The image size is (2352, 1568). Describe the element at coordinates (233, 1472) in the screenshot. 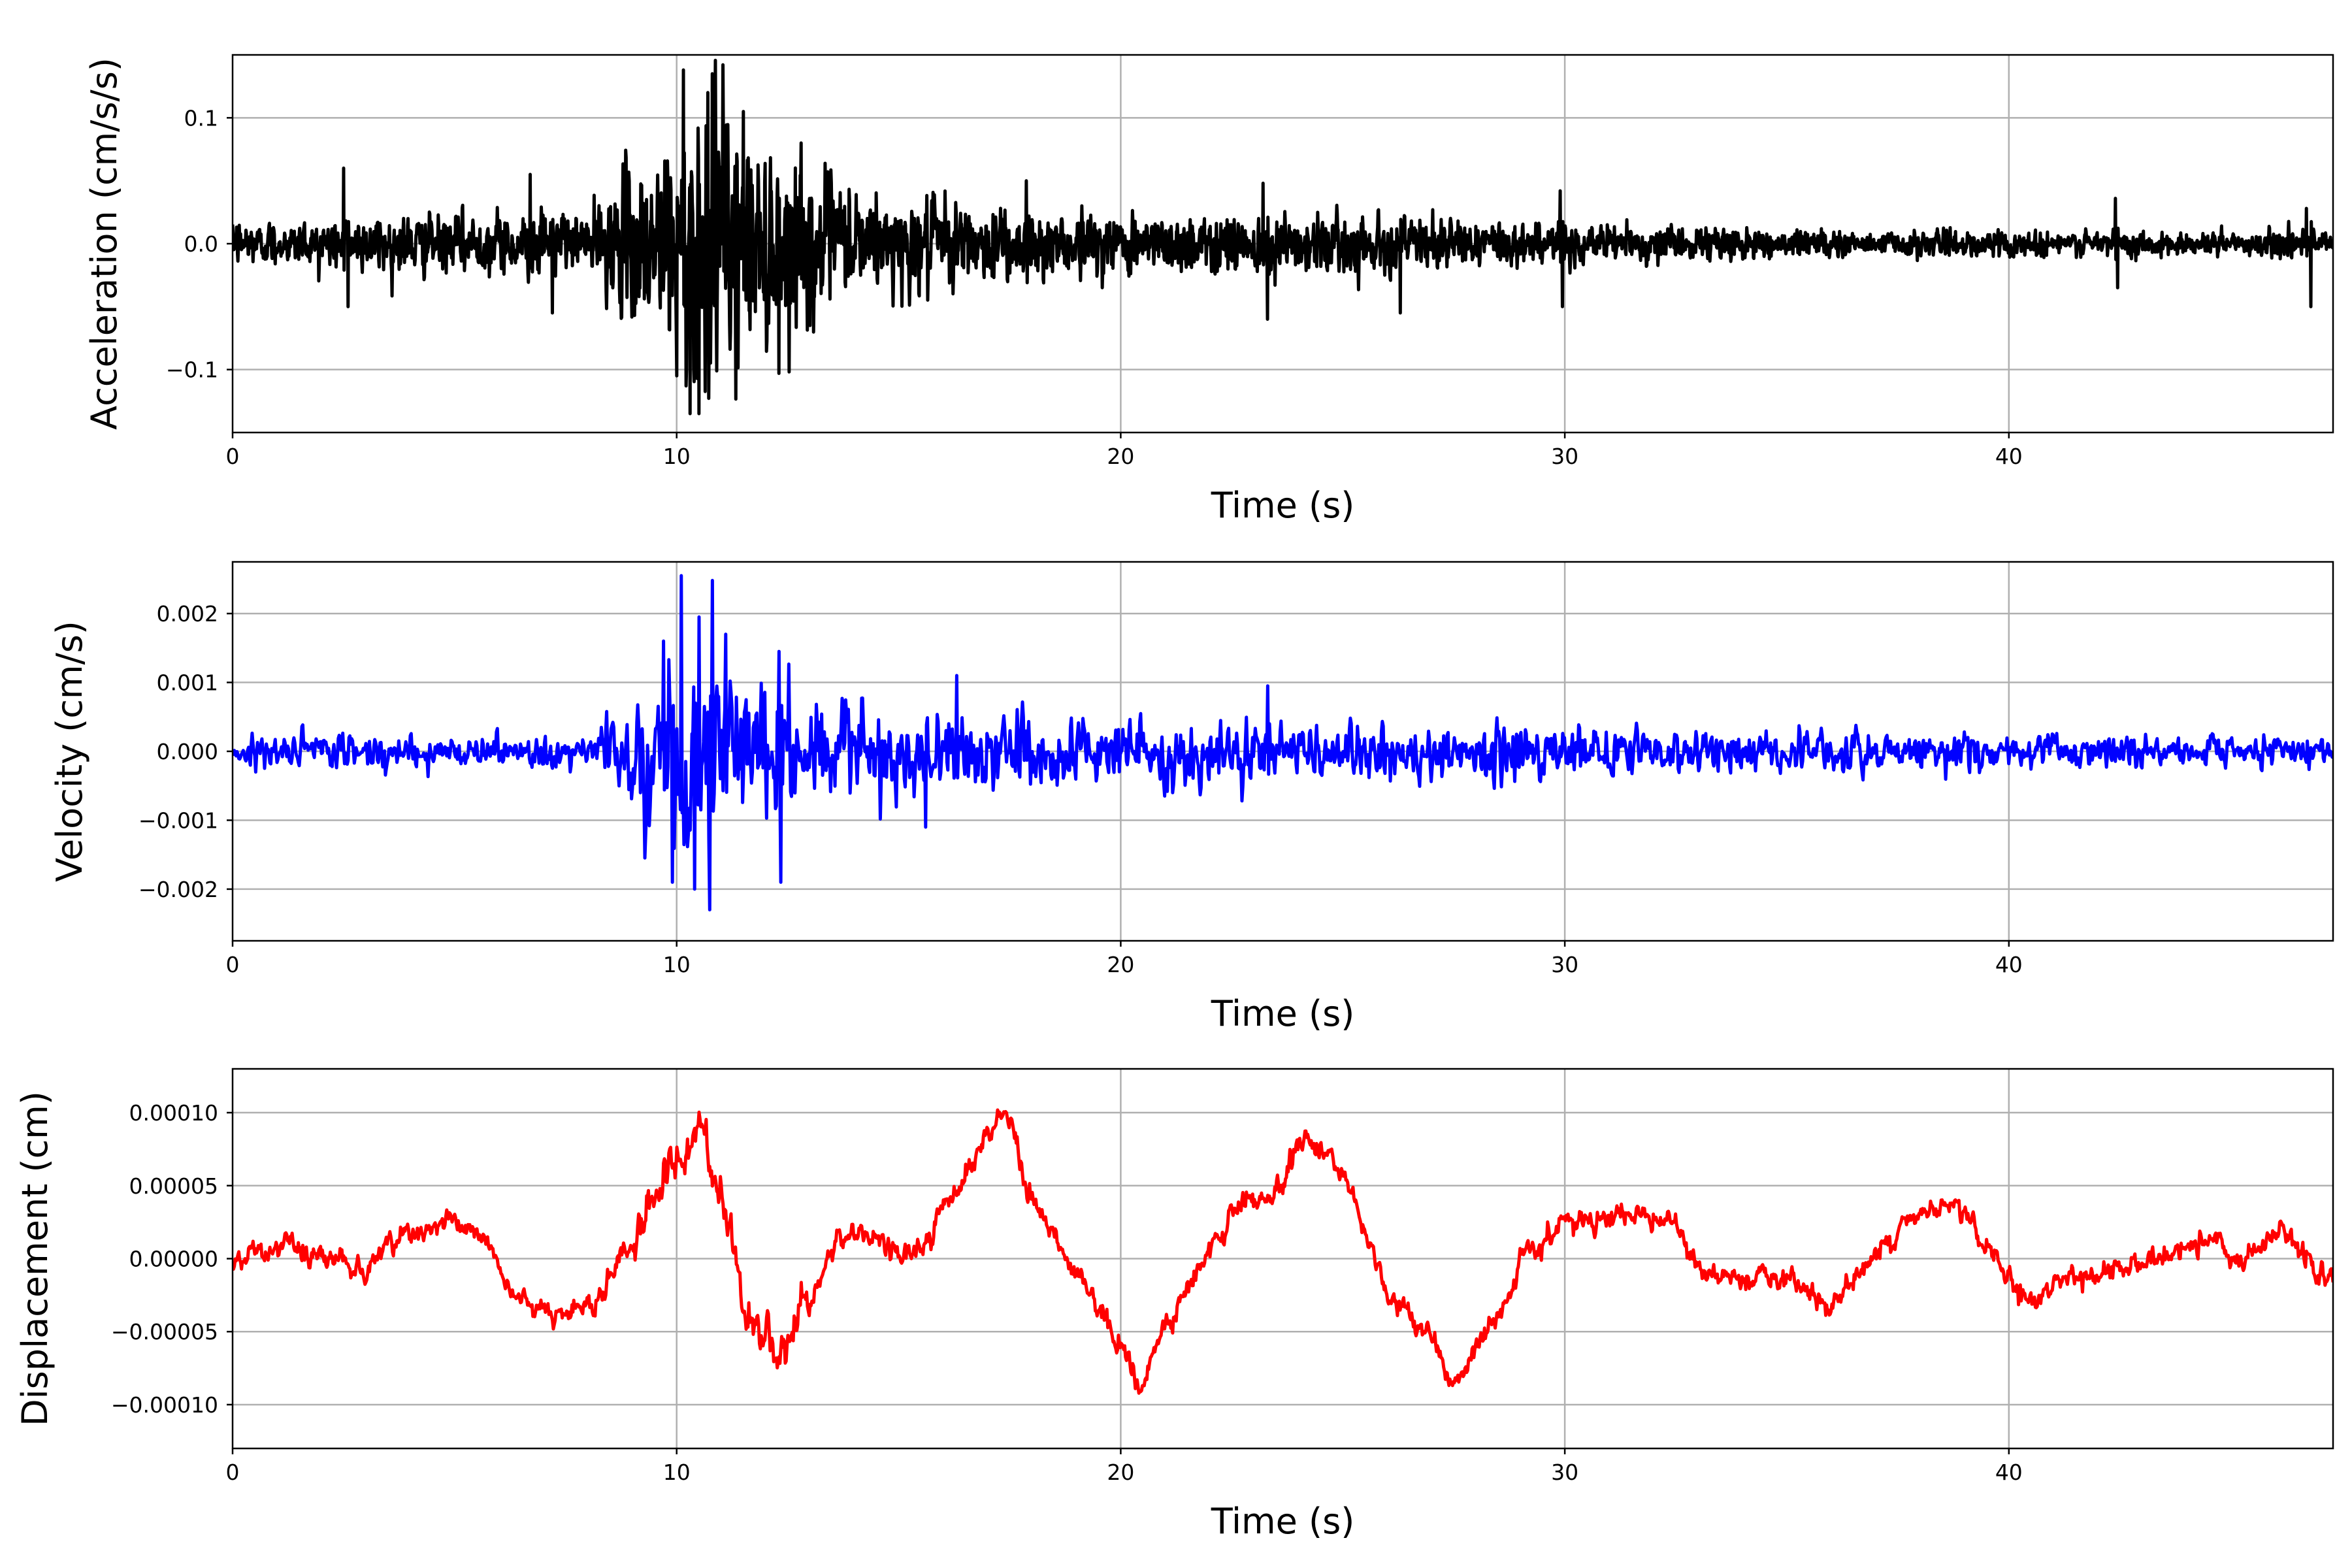

I see `displacement-x-tick-label: 0` at that location.